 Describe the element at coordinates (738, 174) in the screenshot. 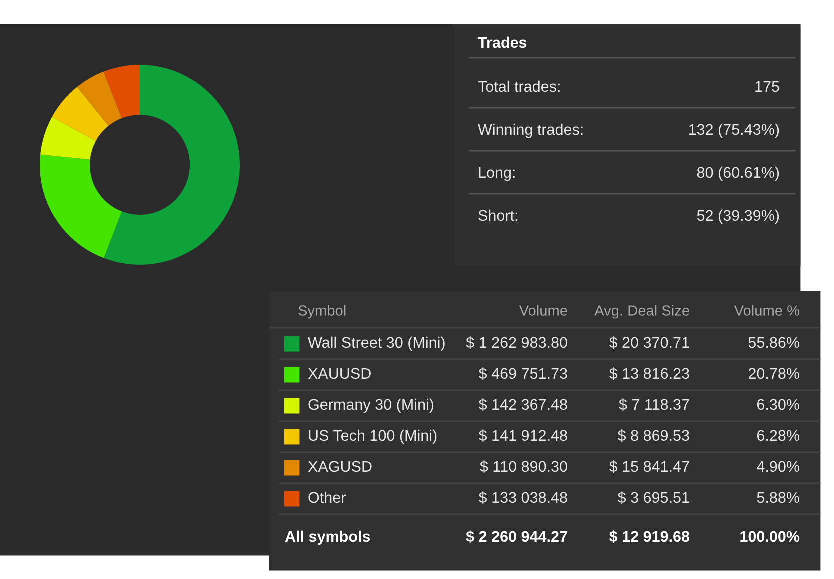

I see `text: 80 (60.61%)` at that location.